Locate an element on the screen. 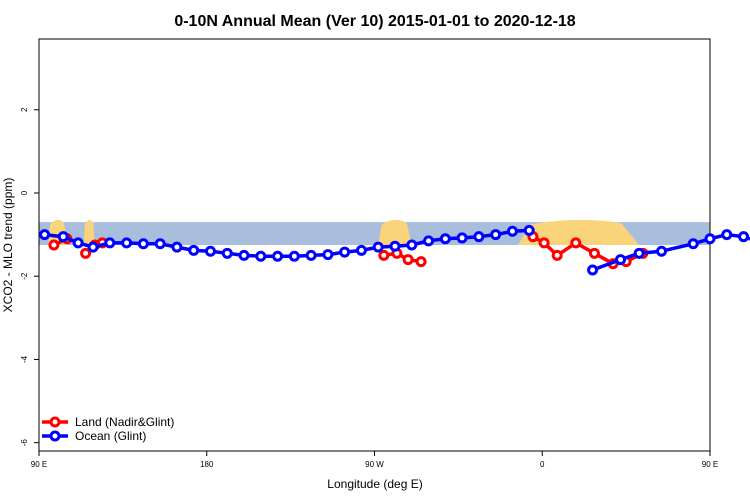 This screenshot has height=500, width=750. y-tick-label-3: -4 is located at coordinates (24, 359).